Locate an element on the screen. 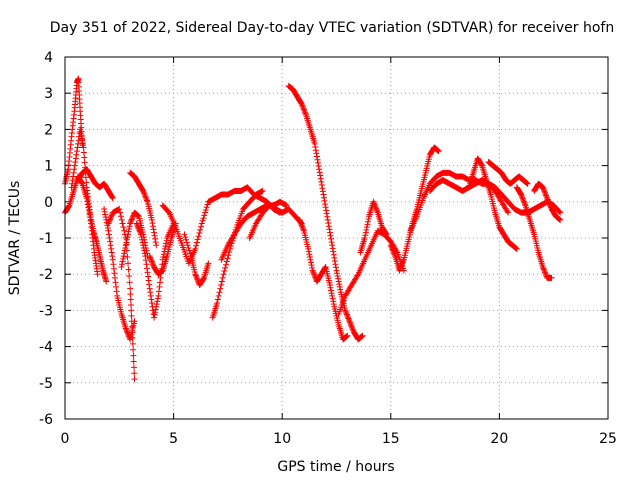 Image resolution: width=640 pixels, height=480 pixels. y-tick-label: 3 is located at coordinates (48, 94).